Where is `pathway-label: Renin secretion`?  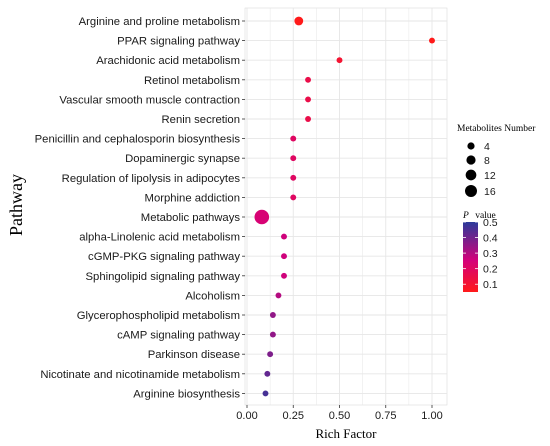 pathway-label: Renin secretion is located at coordinates (201, 120).